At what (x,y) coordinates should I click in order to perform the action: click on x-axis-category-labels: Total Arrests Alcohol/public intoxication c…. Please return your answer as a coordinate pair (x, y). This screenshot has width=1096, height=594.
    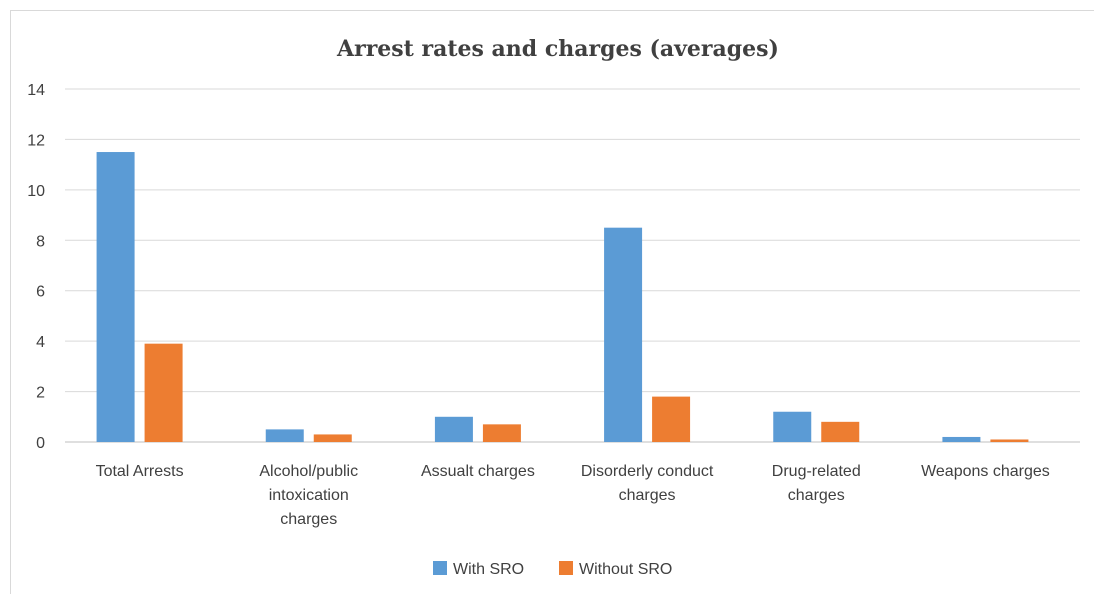
    Looking at the image, I should click on (573, 495).